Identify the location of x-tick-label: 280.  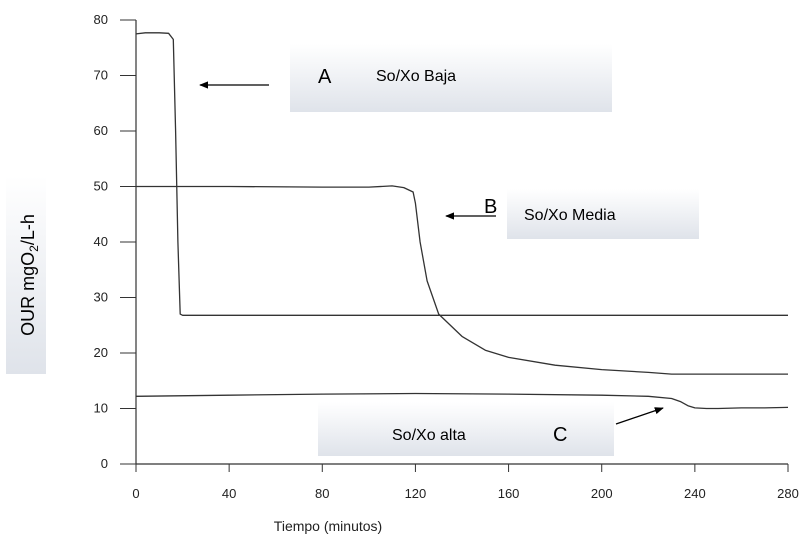
(788, 493).